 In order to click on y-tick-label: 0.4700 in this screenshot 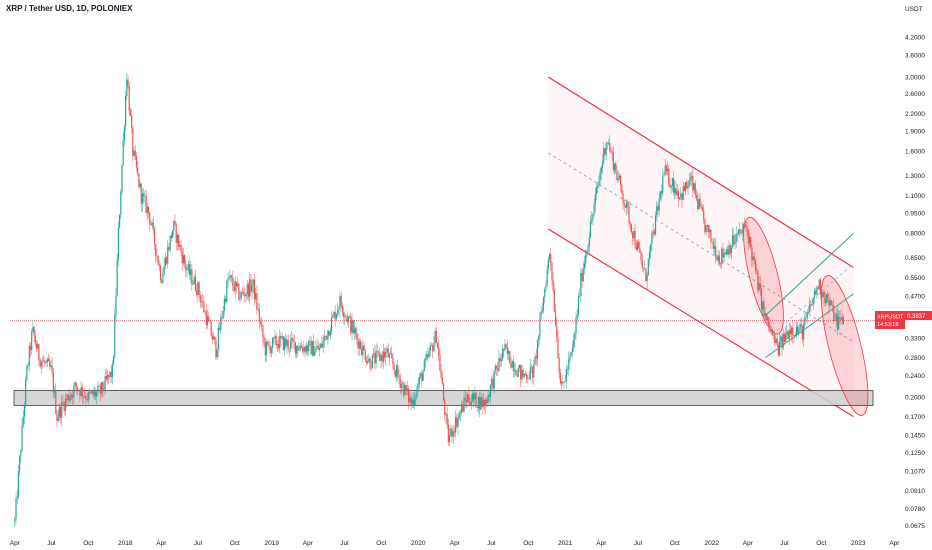, I will do `click(915, 297)`.